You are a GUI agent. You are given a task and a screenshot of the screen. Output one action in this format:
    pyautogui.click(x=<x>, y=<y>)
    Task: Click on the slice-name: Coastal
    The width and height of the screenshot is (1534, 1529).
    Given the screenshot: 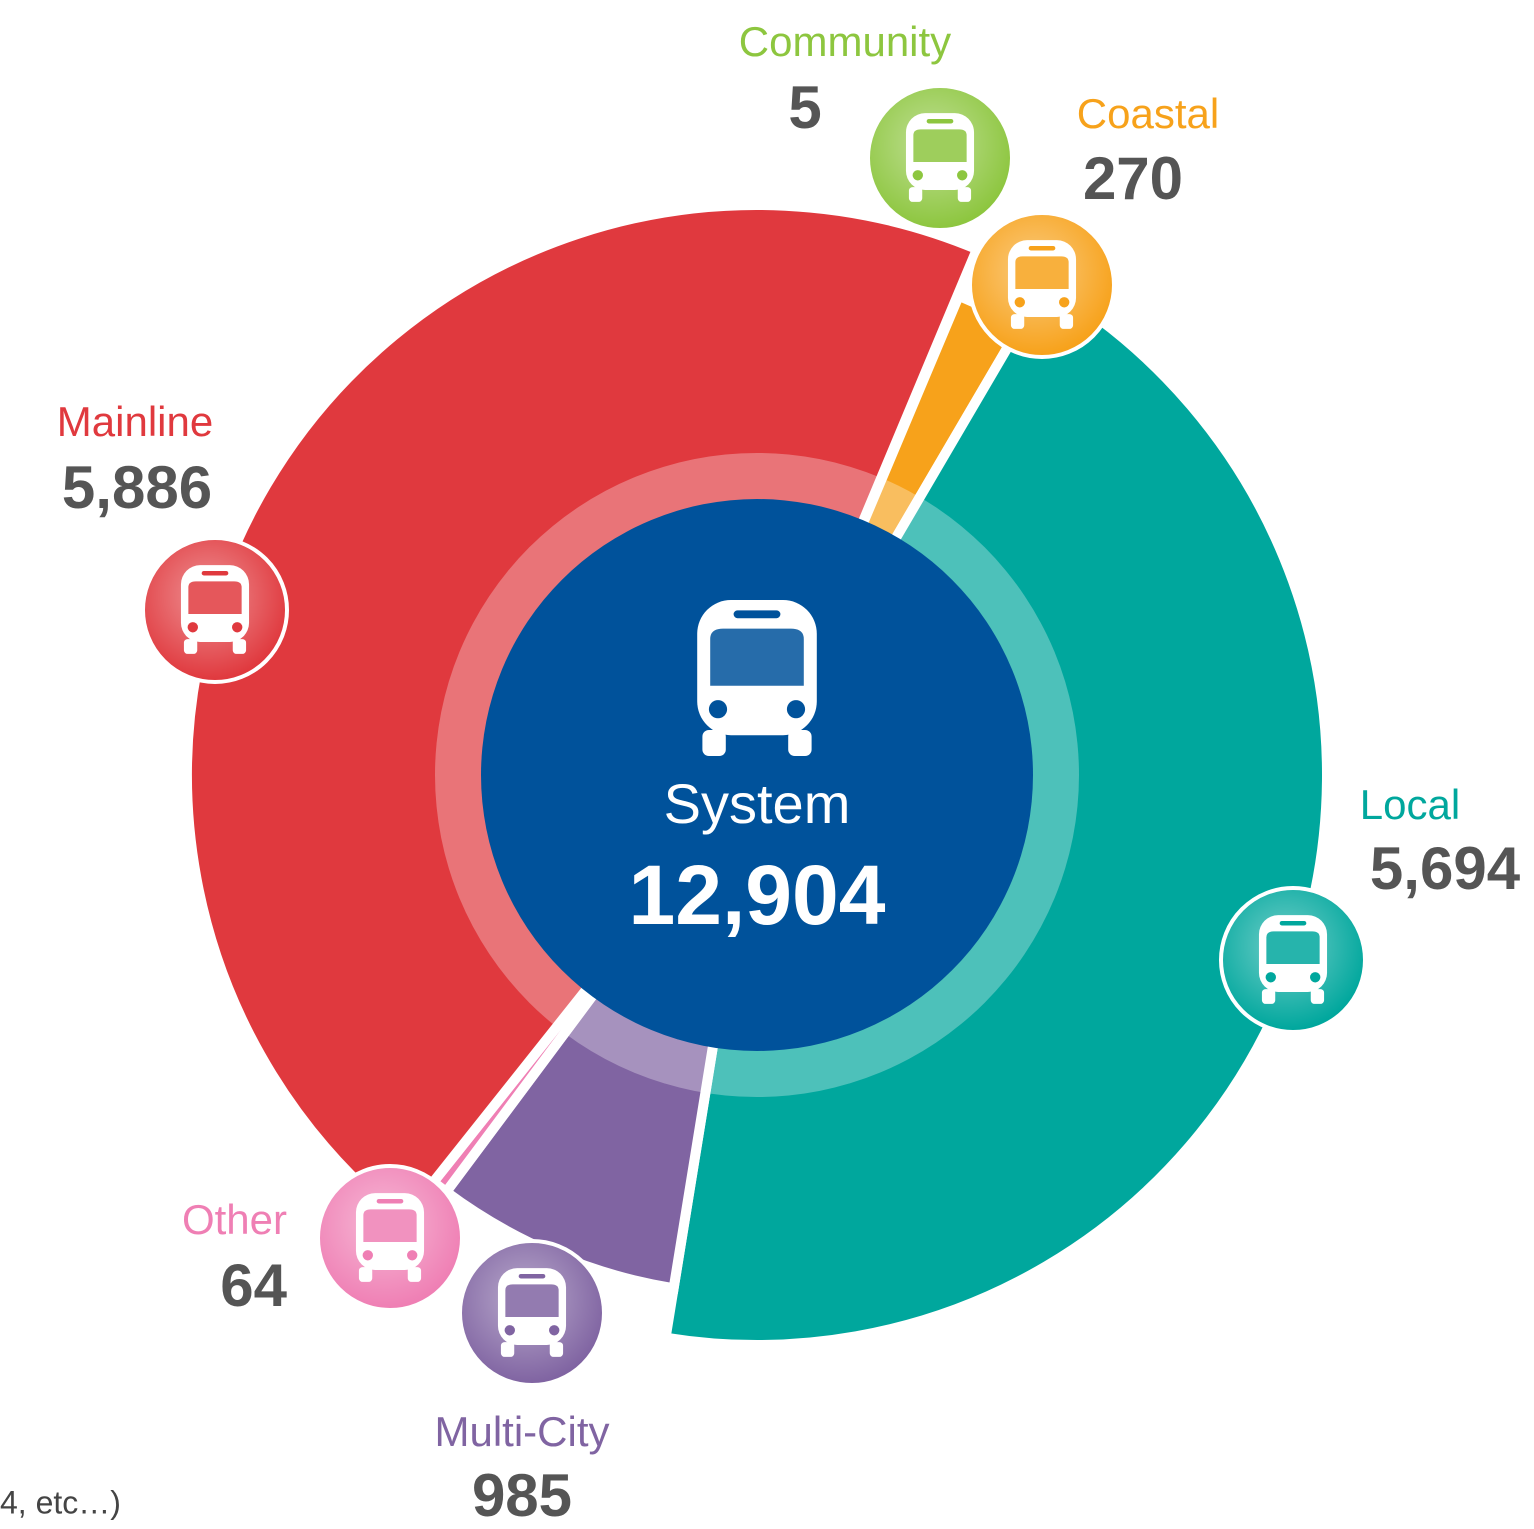 What is the action you would take?
    pyautogui.click(x=1148, y=113)
    